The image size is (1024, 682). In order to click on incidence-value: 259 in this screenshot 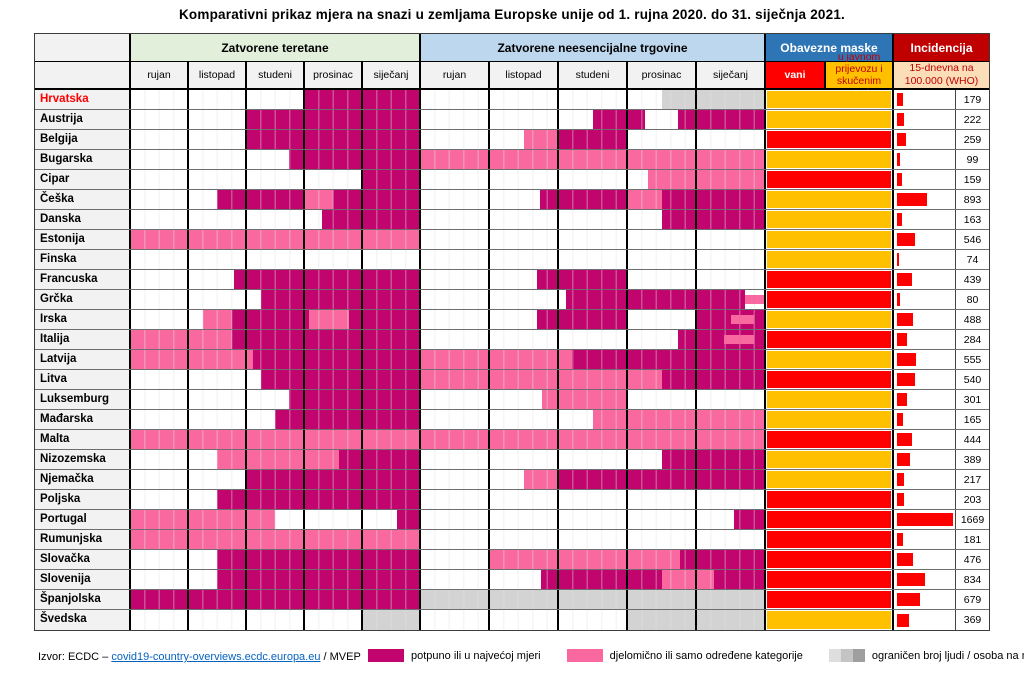, I will do `click(972, 139)`.